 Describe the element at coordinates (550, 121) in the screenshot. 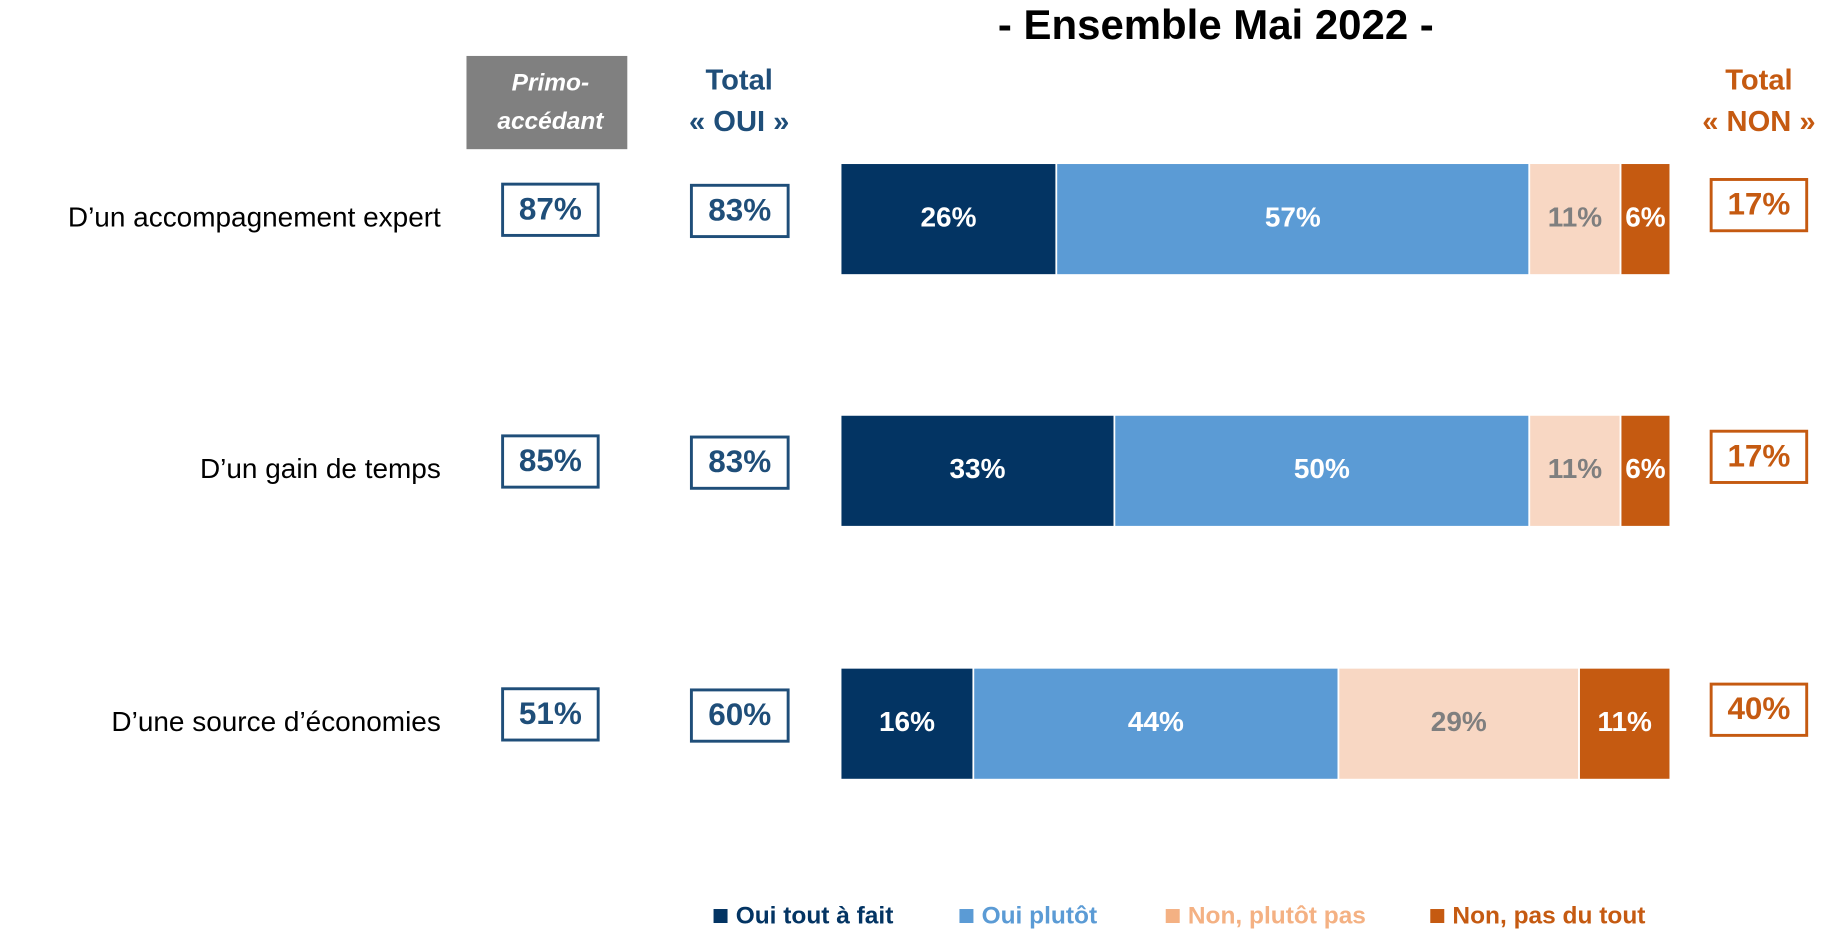

I see `column-header: accédant` at that location.